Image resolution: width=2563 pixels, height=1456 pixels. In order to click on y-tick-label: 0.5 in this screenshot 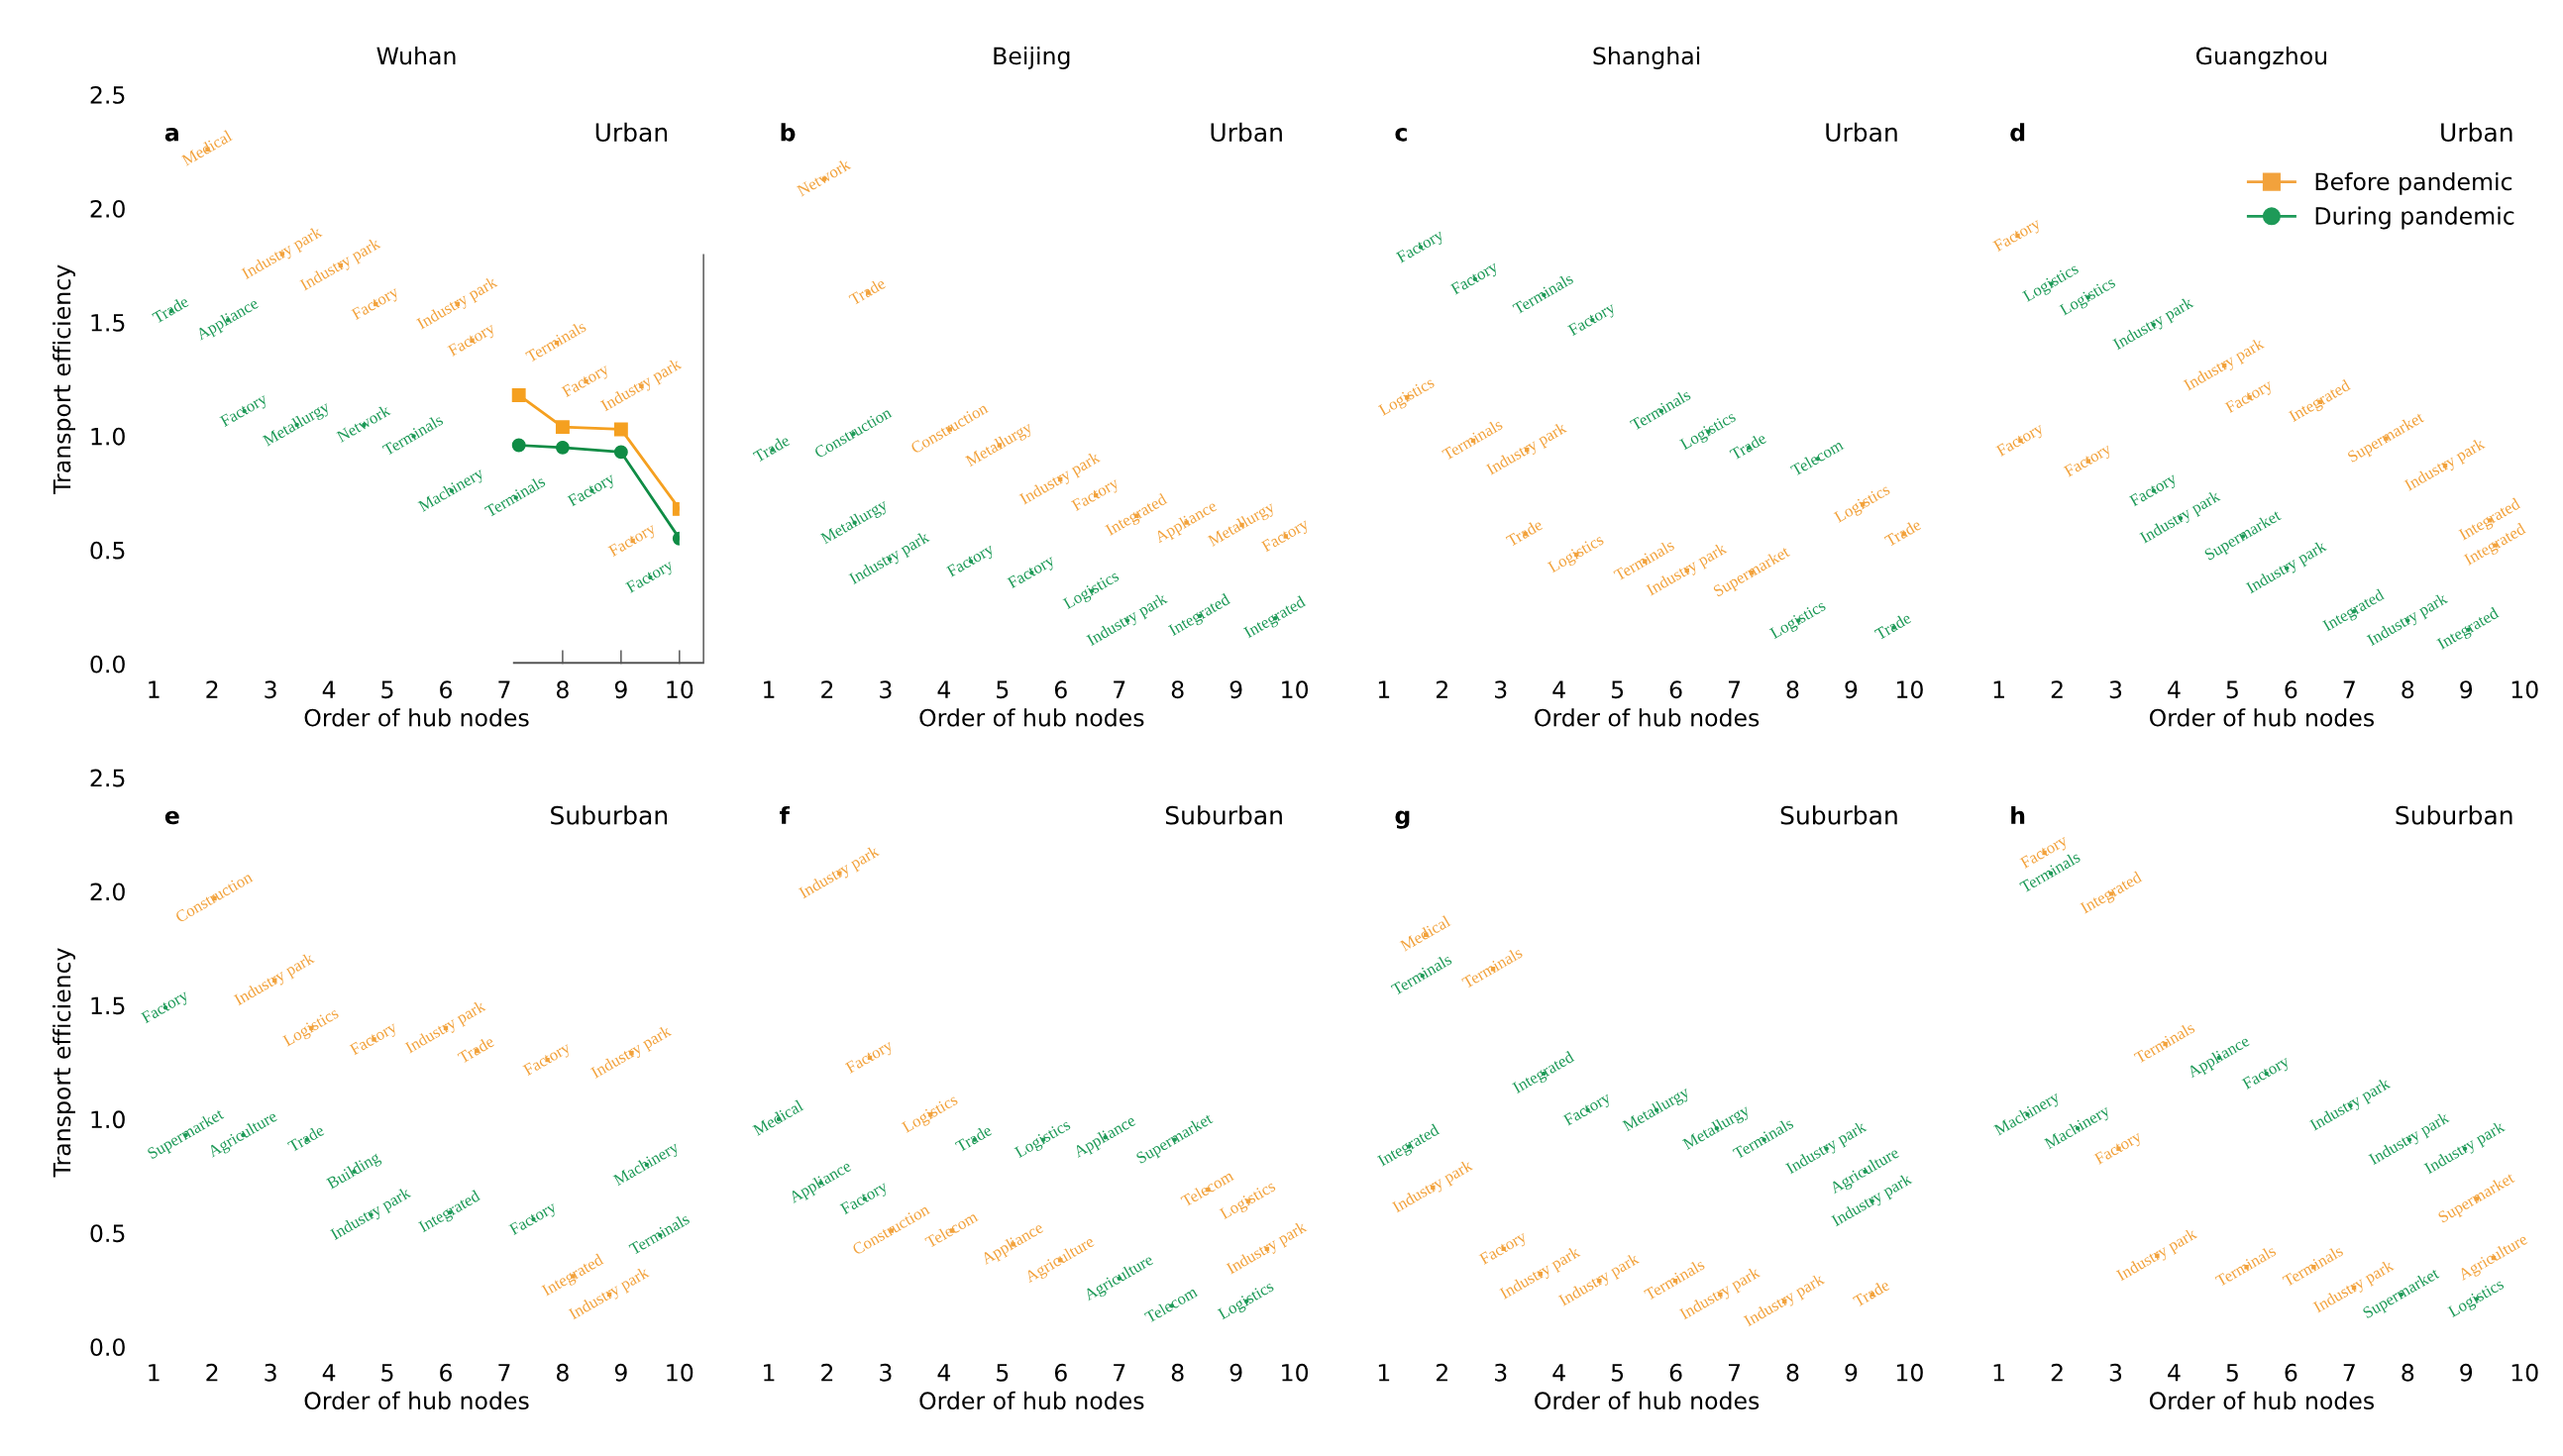, I will do `click(107, 1233)`.